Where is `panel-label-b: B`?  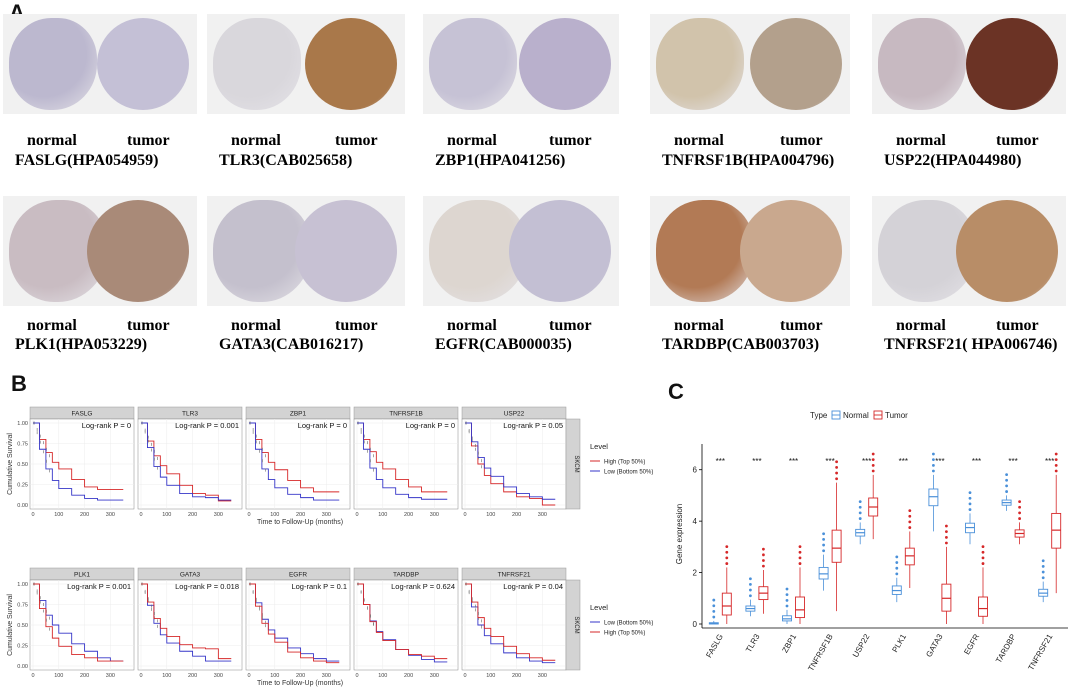
panel-label-b: B is located at coordinates (19, 383).